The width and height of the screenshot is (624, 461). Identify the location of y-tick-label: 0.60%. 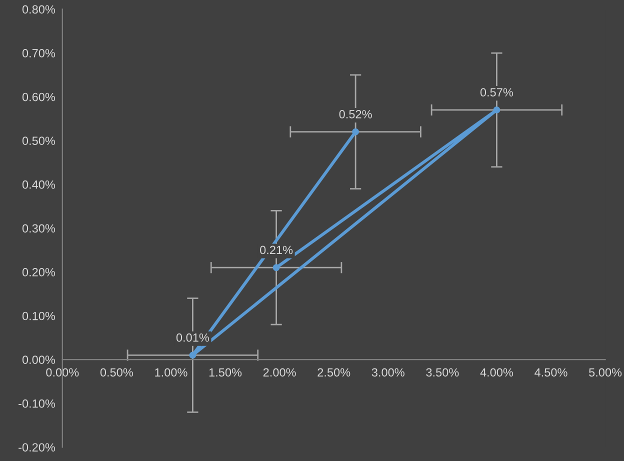
(39, 97).